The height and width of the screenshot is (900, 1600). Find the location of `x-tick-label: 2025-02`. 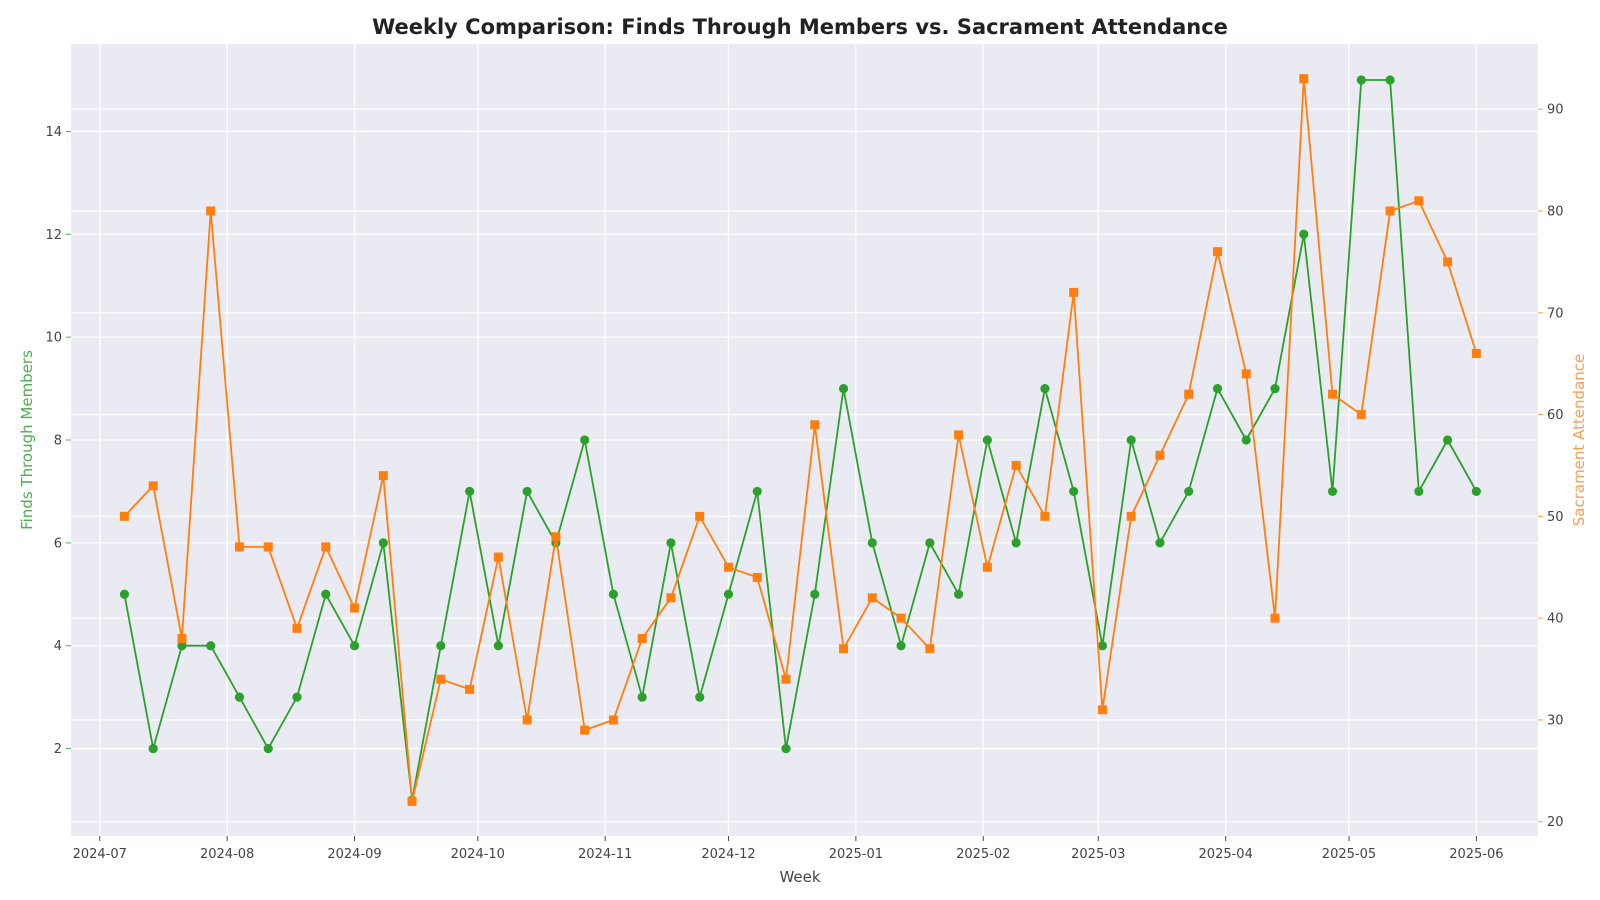

x-tick-label: 2025-02 is located at coordinates (983, 854).